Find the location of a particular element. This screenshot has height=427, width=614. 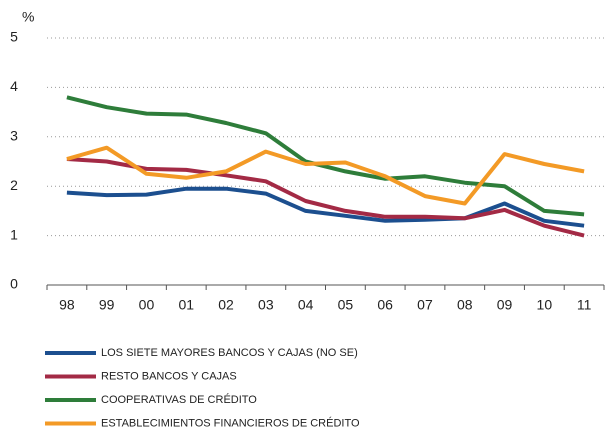

x-tick-label: 02 is located at coordinates (226, 305).